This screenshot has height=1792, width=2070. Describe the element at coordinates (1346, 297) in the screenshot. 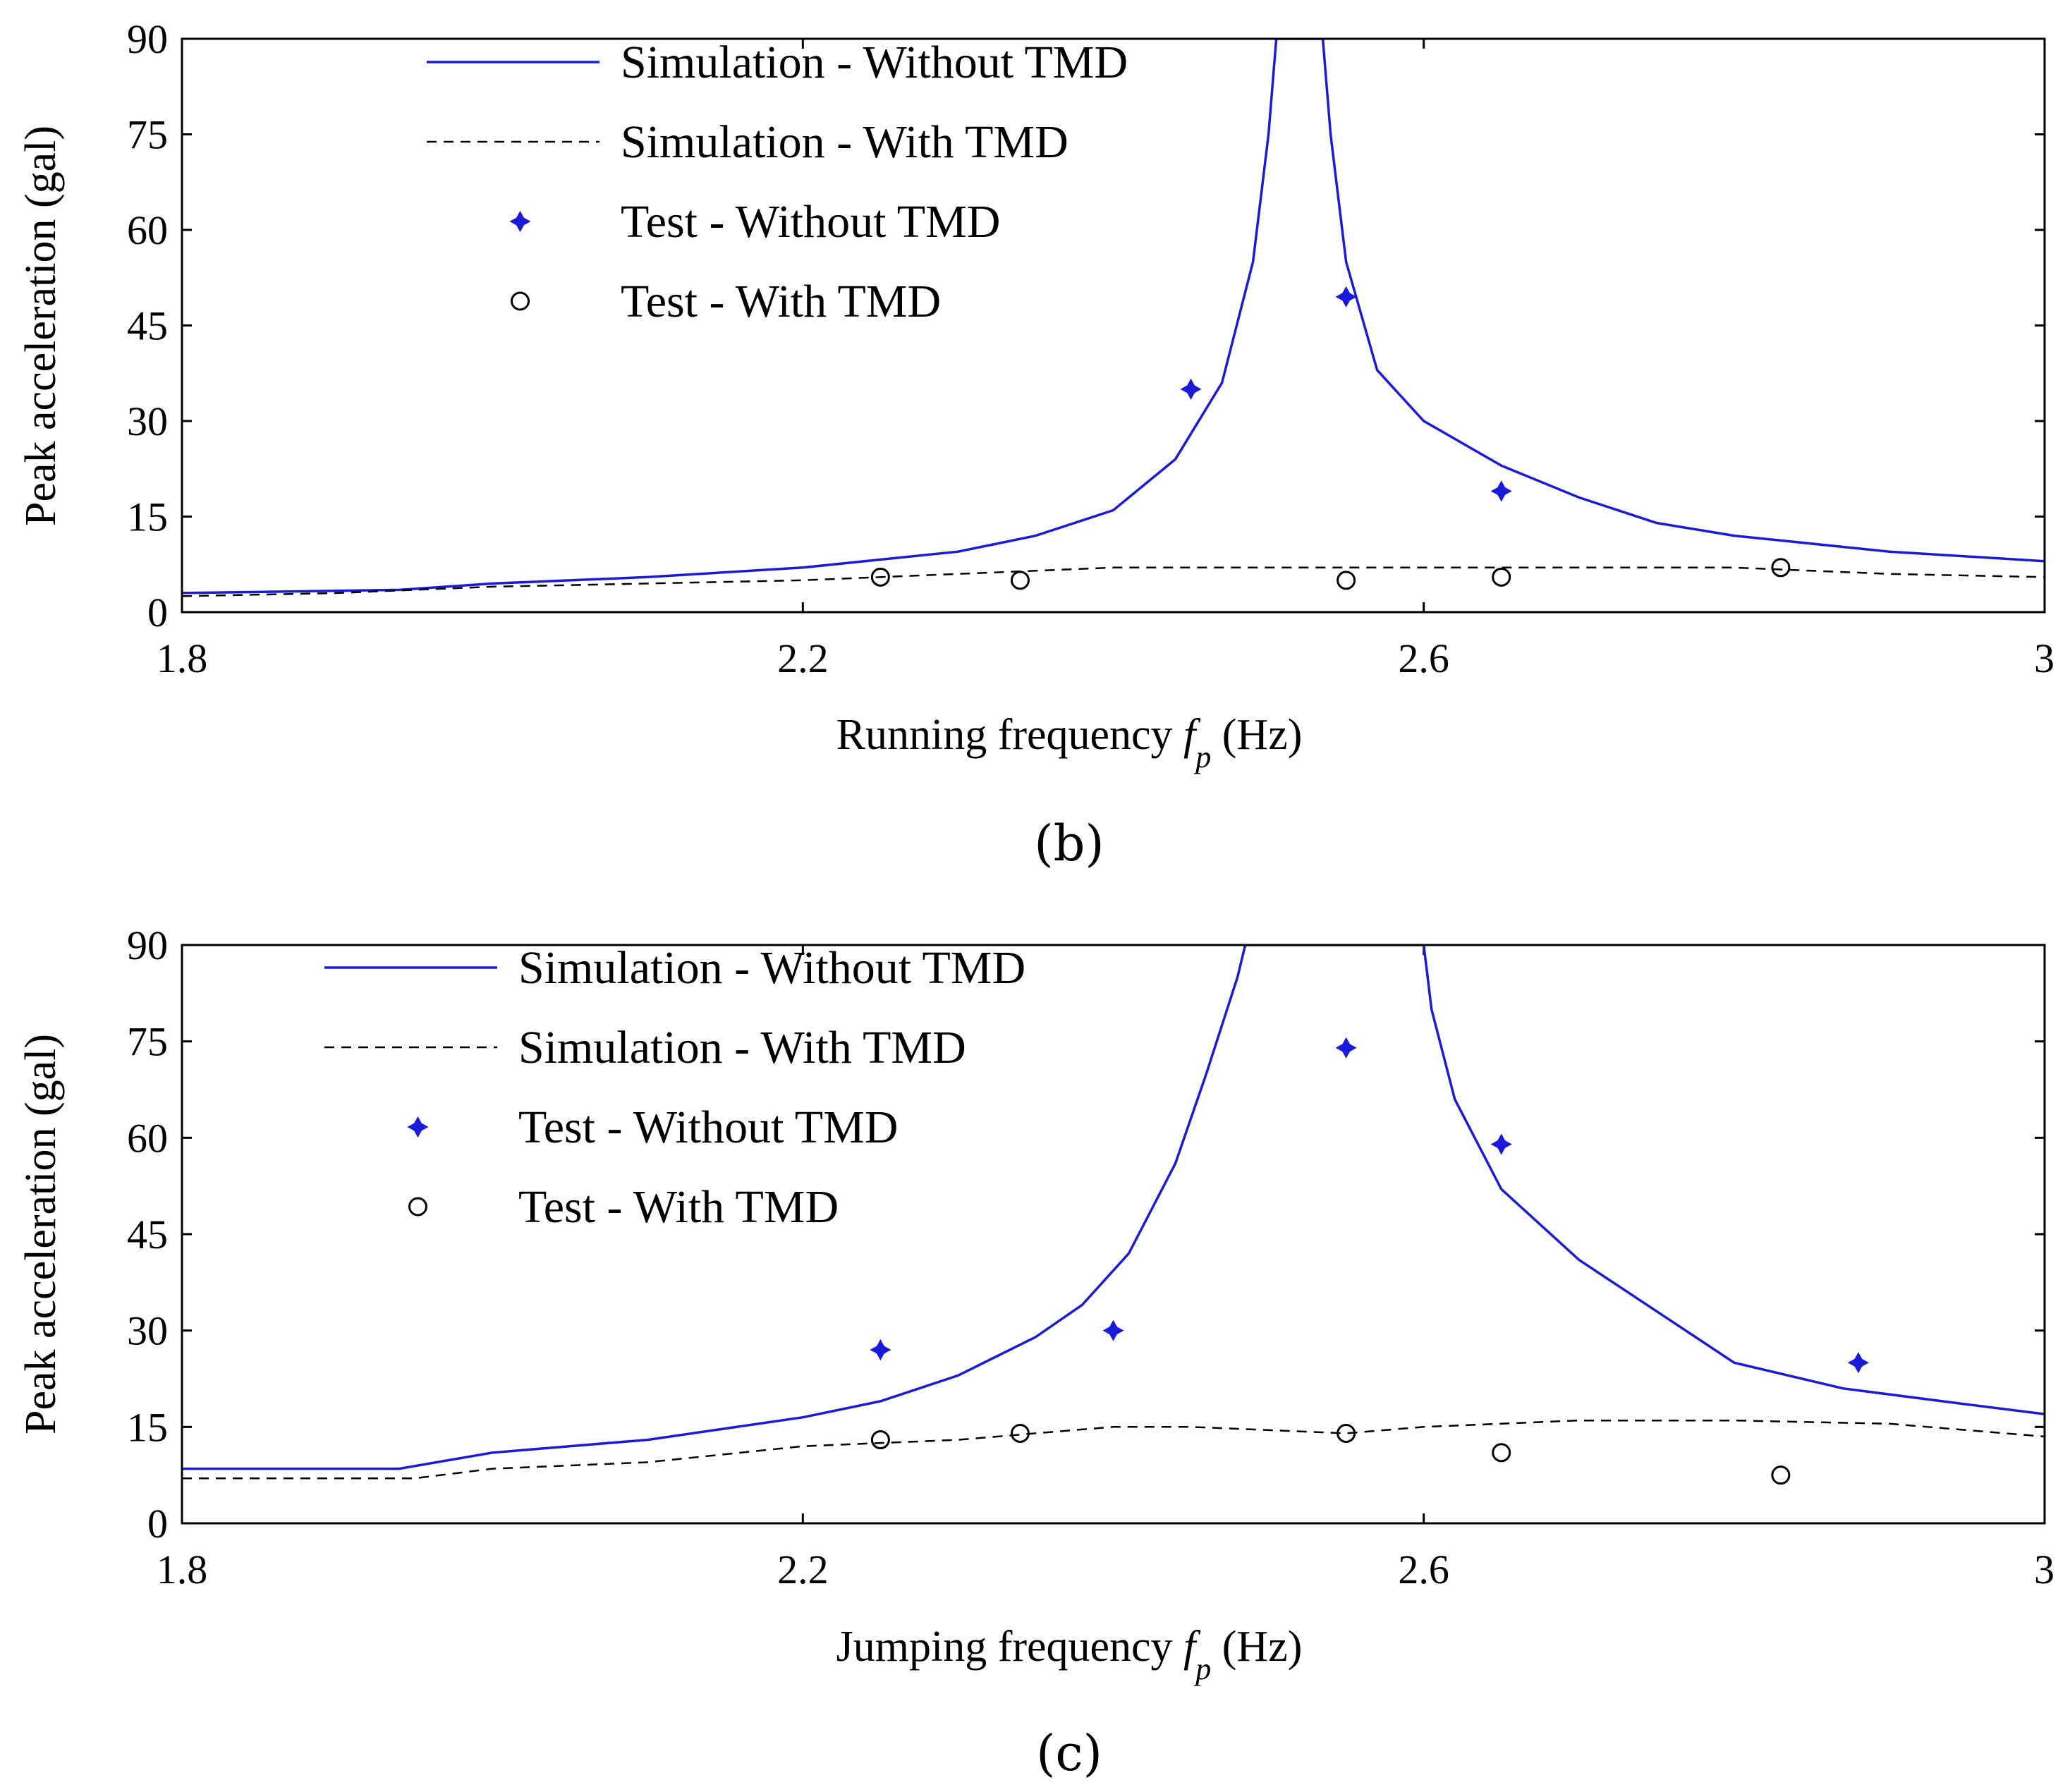

I see `series-b-2-point-1-h` at that location.